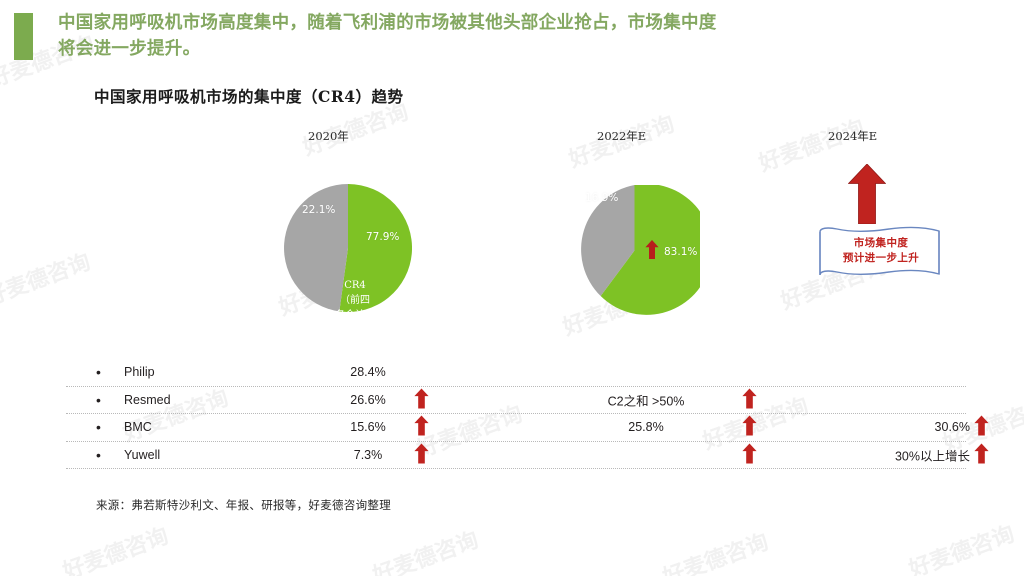 The width and height of the screenshot is (1024, 576). I want to click on pie-chart-2020, so click(348, 248).